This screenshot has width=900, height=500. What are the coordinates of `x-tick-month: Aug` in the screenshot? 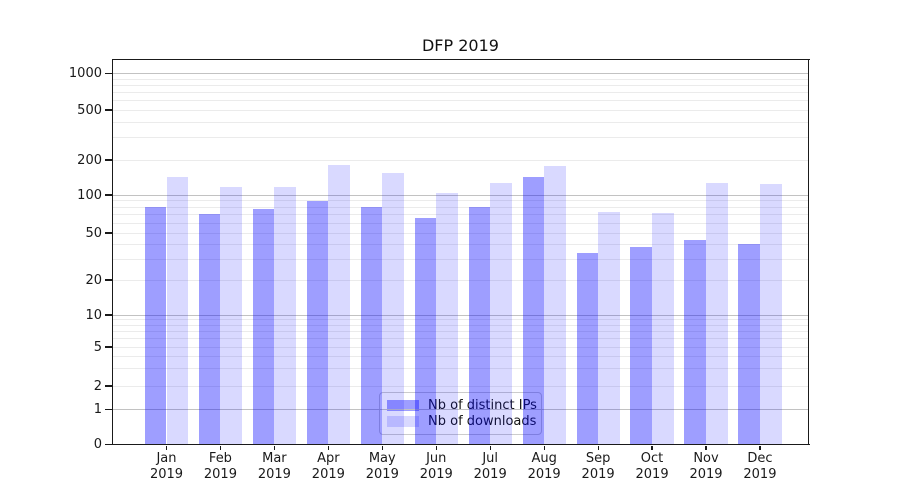 It's located at (544, 458).